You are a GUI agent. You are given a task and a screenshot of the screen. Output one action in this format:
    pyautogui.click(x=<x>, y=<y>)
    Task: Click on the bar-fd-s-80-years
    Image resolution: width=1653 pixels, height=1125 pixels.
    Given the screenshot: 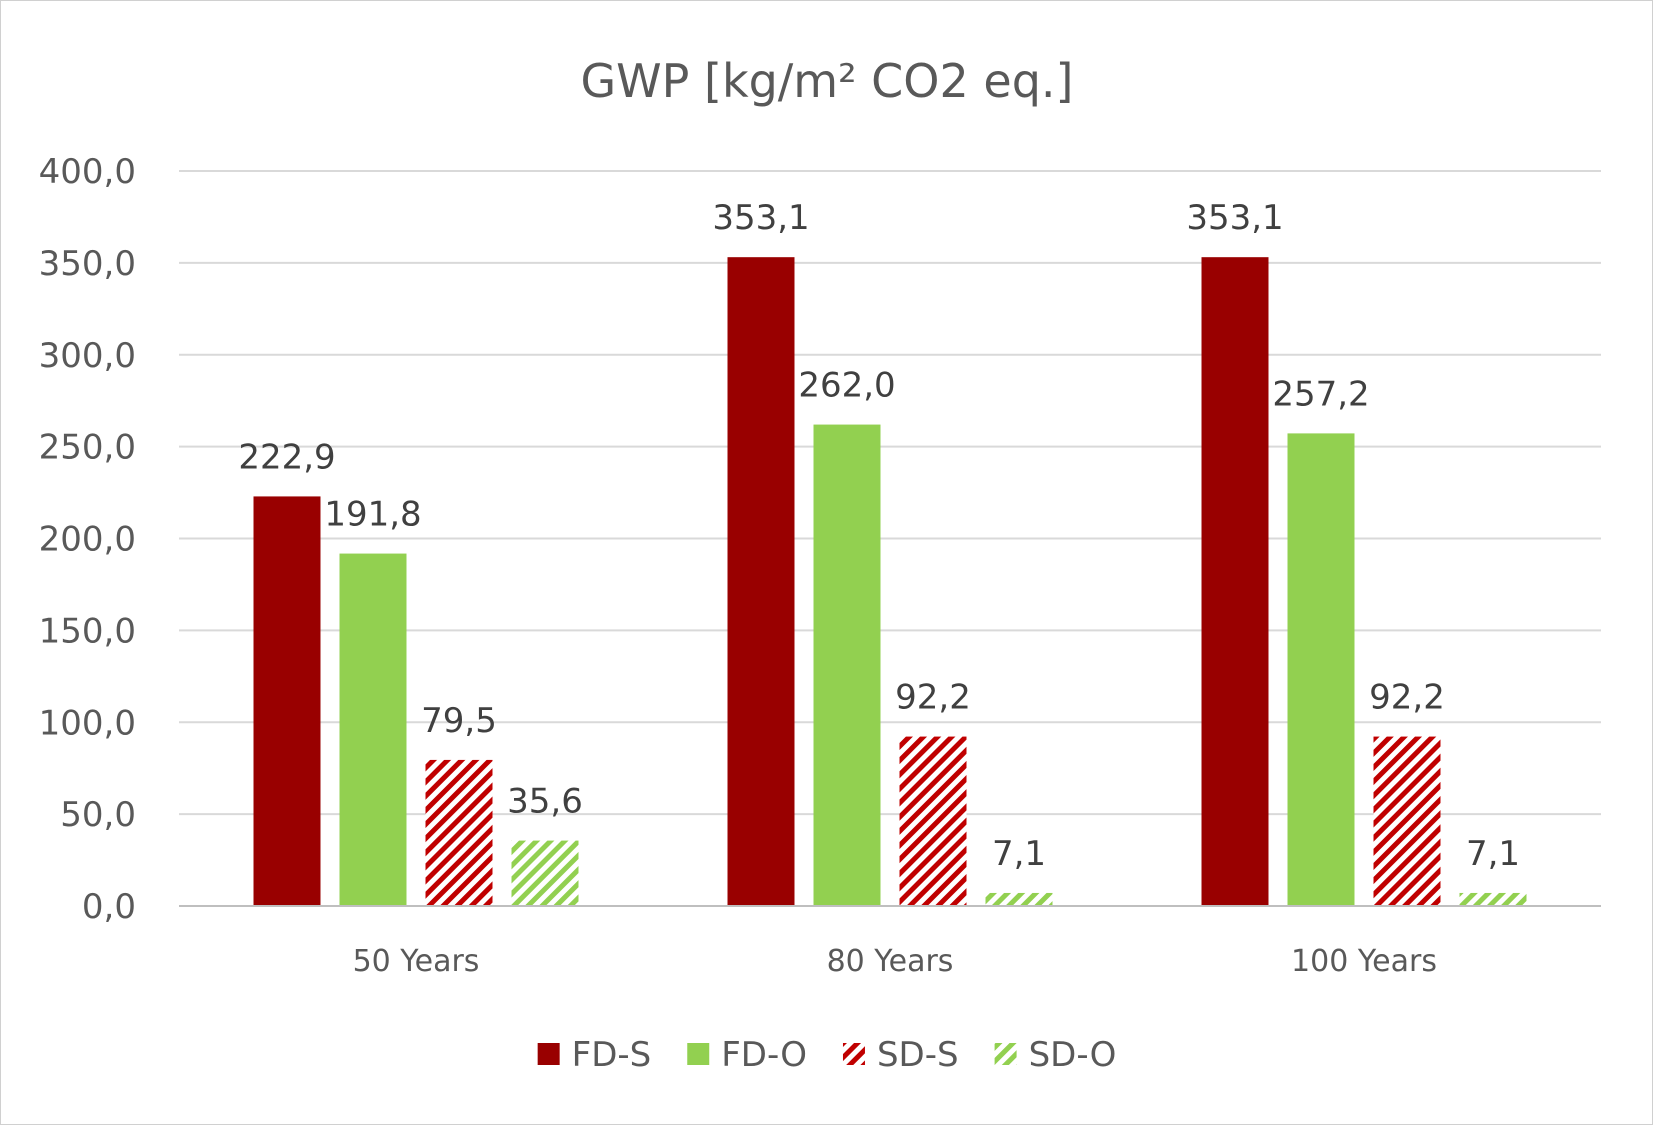 What is the action you would take?
    pyautogui.click(x=761, y=582)
    